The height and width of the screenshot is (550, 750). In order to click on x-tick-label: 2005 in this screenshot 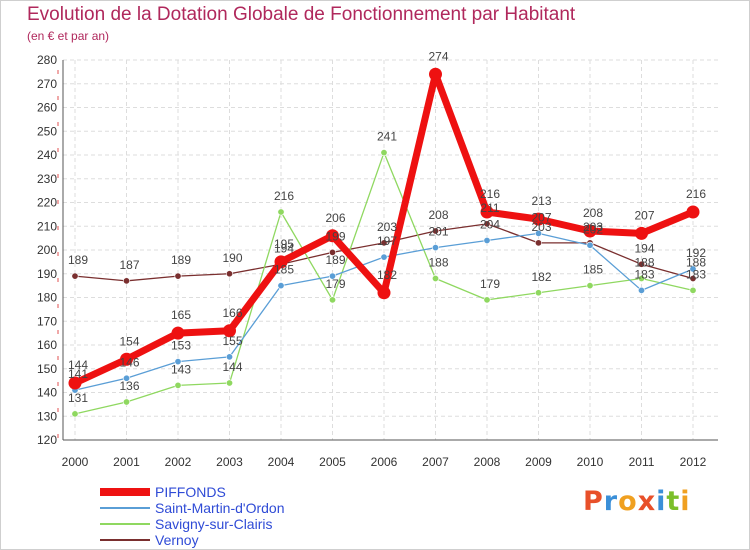, I will do `click(332, 462)`.